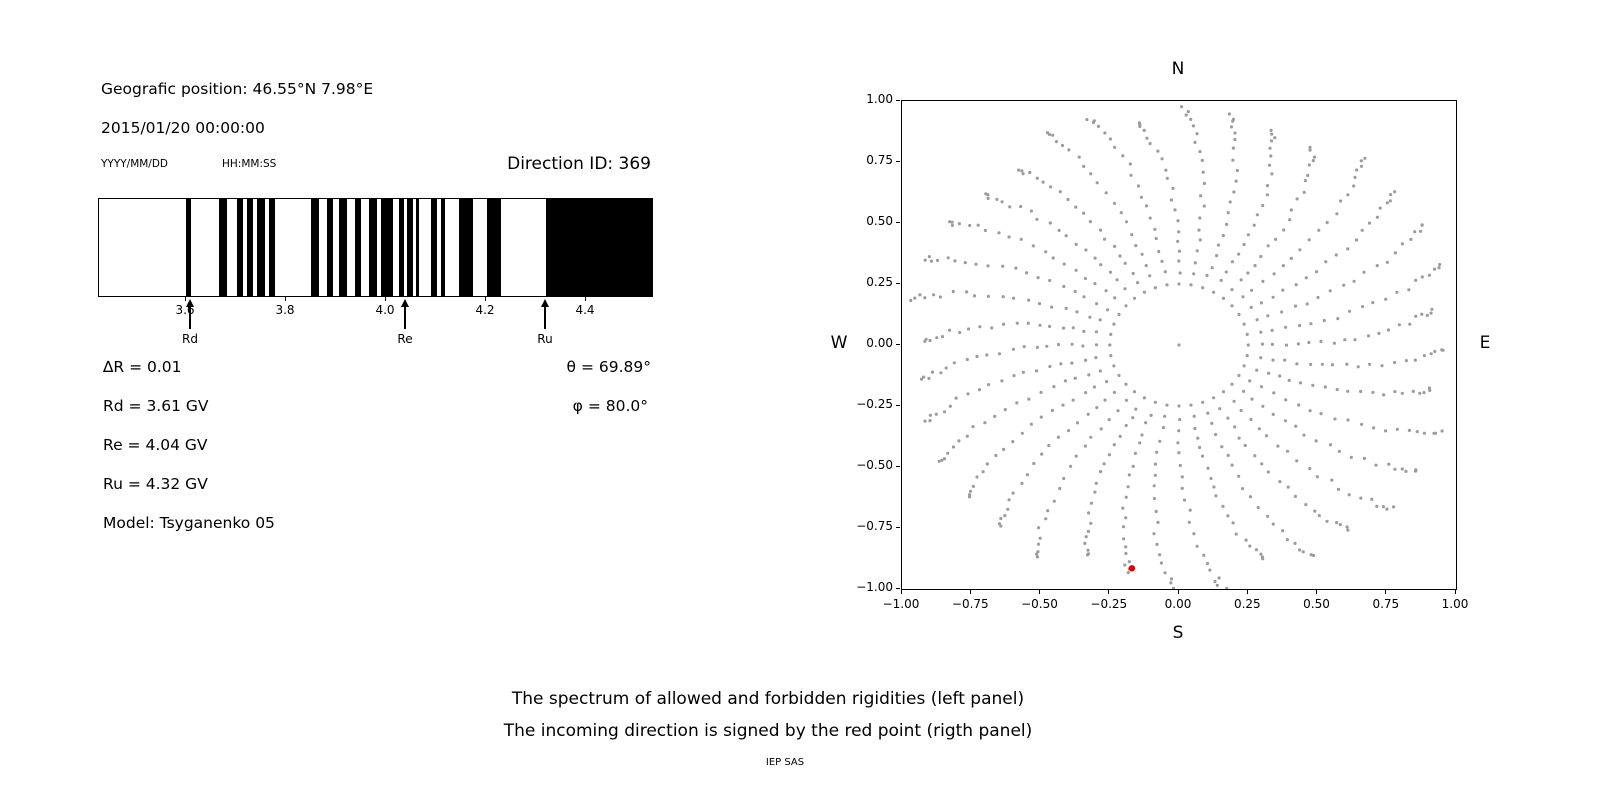  Describe the element at coordinates (1386, 604) in the screenshot. I see `dirmap-x-tick-label: 0.75` at that location.